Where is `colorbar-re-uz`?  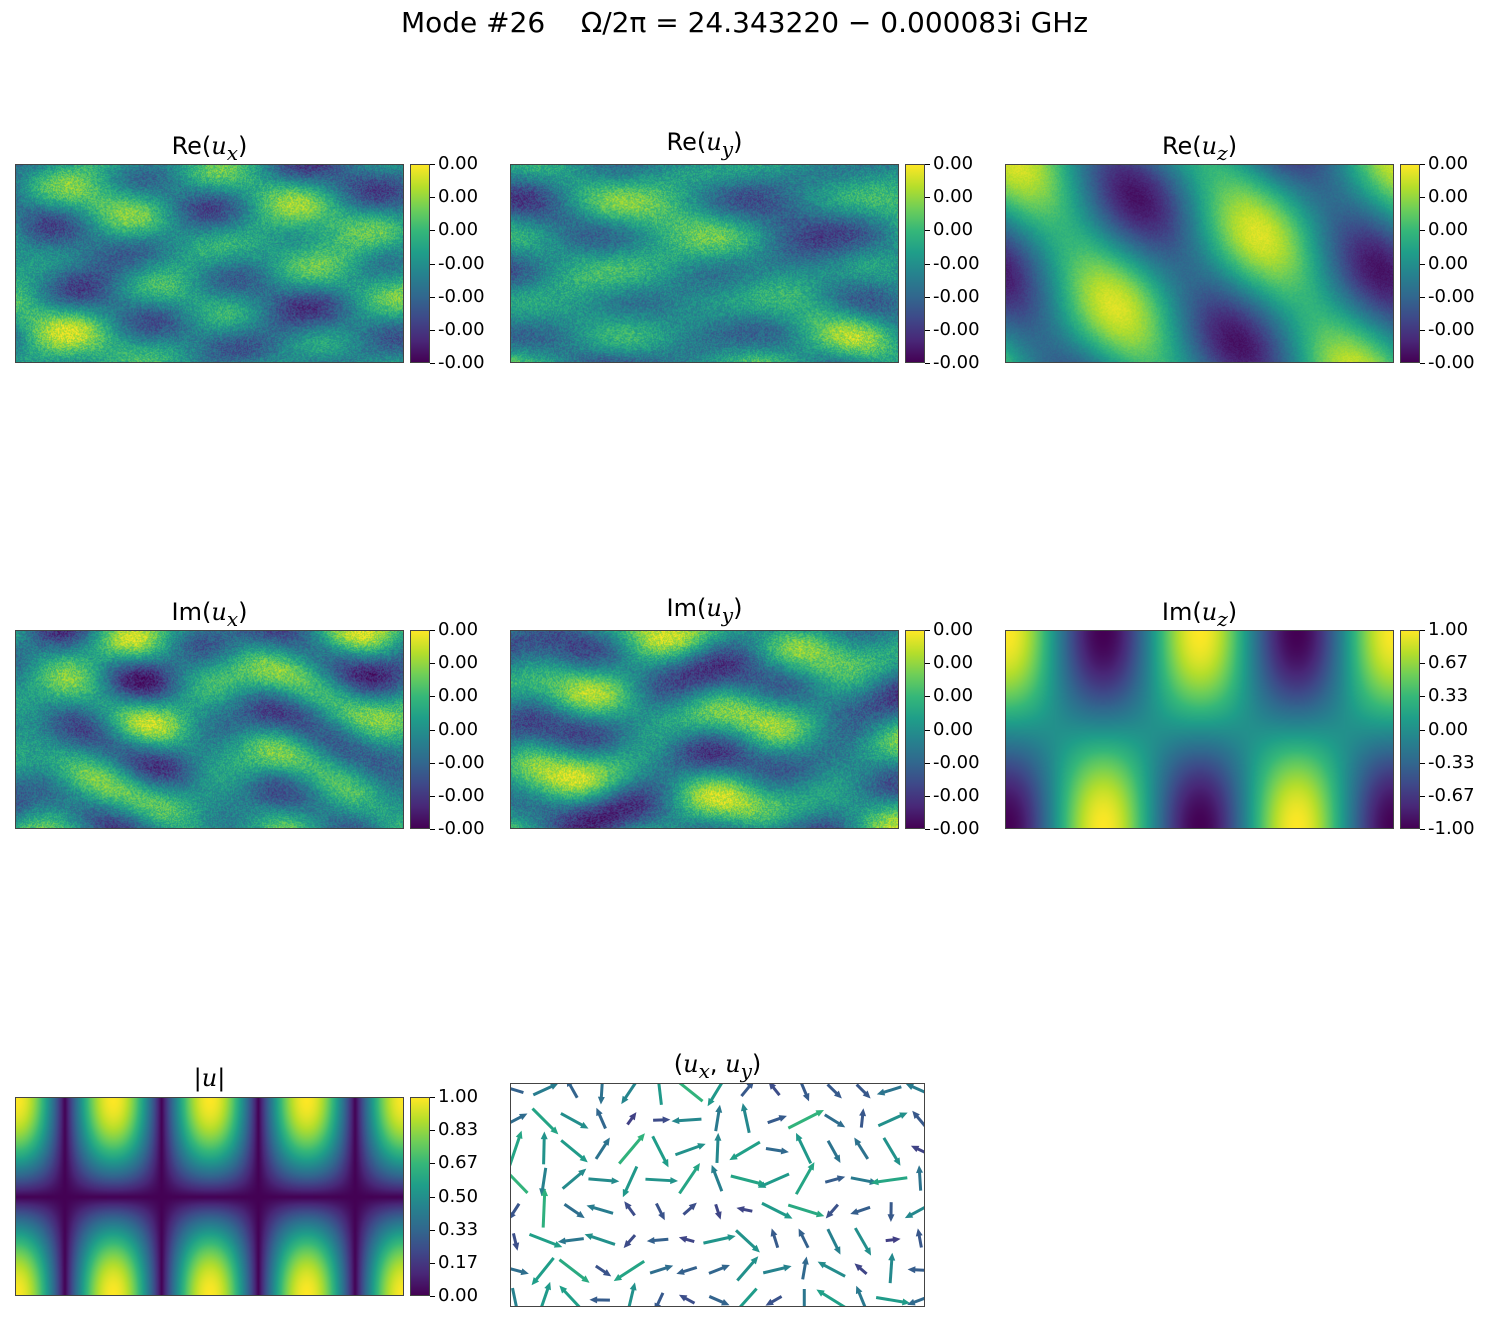
colorbar-re-uz is located at coordinates (1410, 263).